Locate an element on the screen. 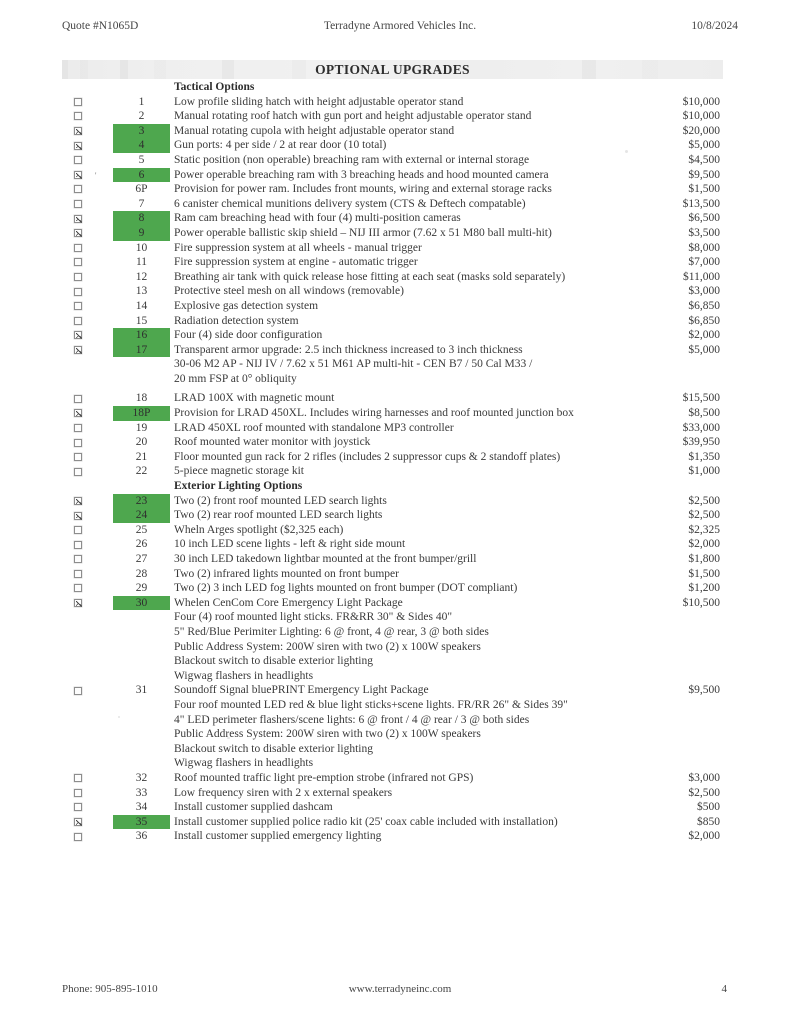 This screenshot has height=1035, width=800. table-row: 15 Radiation detection system $6,850 is located at coordinates (400, 321).